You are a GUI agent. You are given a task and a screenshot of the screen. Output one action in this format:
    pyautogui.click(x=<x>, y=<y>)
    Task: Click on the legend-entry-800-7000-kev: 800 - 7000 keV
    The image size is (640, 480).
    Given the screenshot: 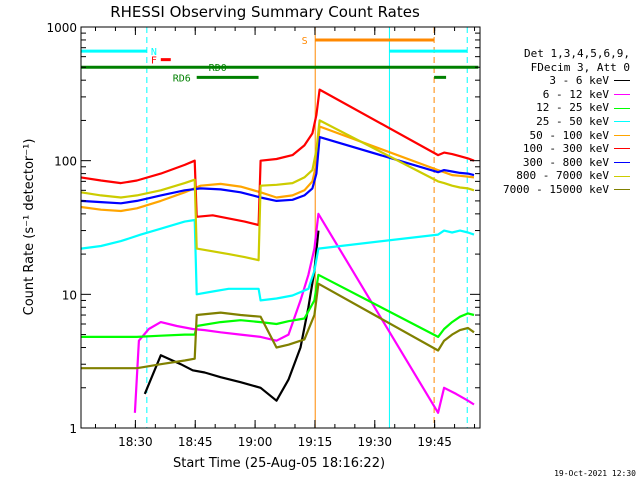 What is the action you would take?
    pyautogui.click(x=556, y=176)
    